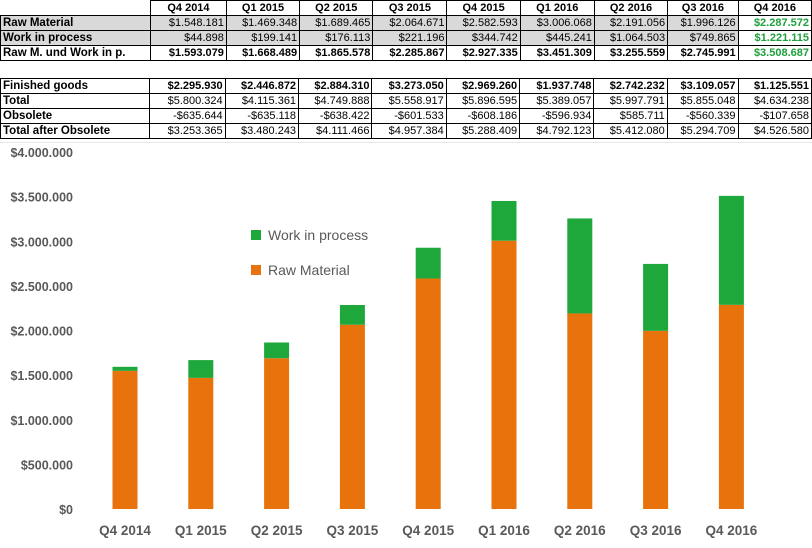 This screenshot has height=548, width=812. What do you see at coordinates (75, 8) in the screenshot?
I see `header-corner-cell` at bounding box center [75, 8].